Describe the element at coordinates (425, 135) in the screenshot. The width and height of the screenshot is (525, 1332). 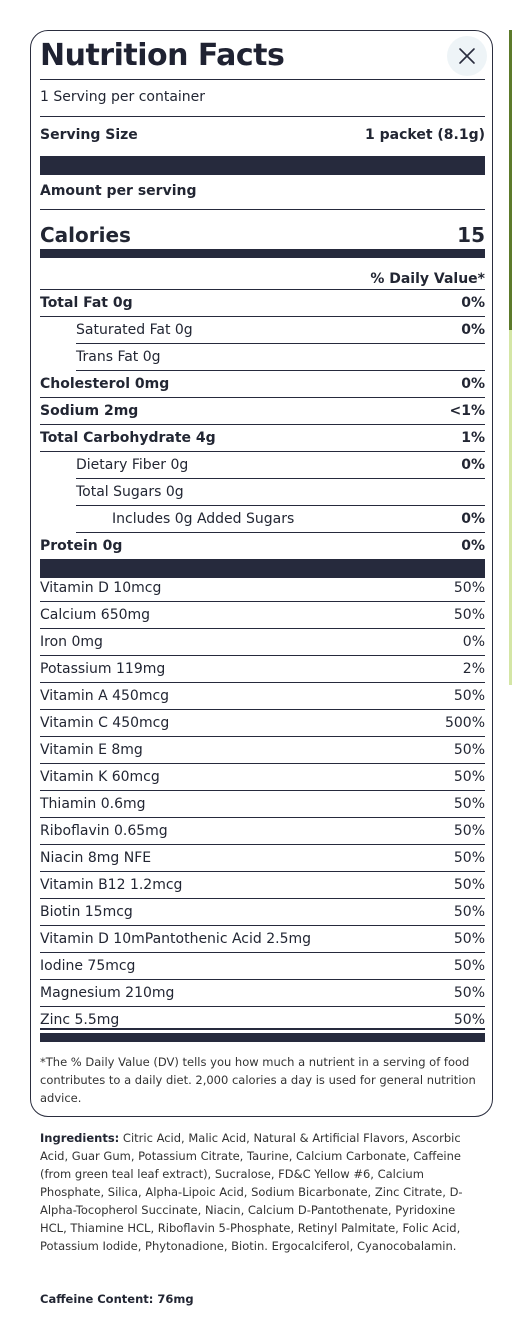
I see `serving-size-value: 1 packet (8.1g)` at that location.